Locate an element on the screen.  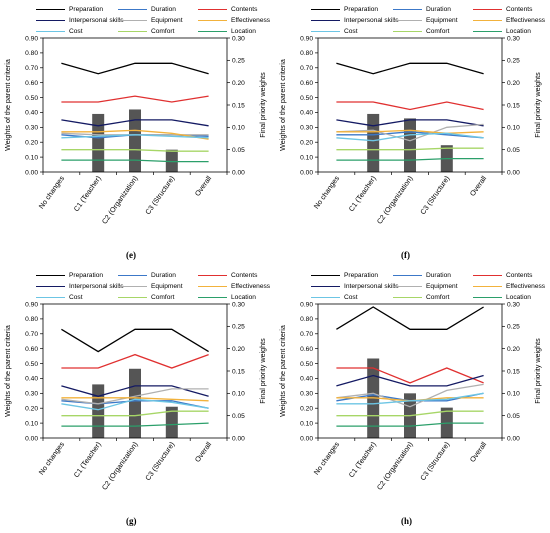
y-tick-label: 0.30 is located at coordinates (31, 128).